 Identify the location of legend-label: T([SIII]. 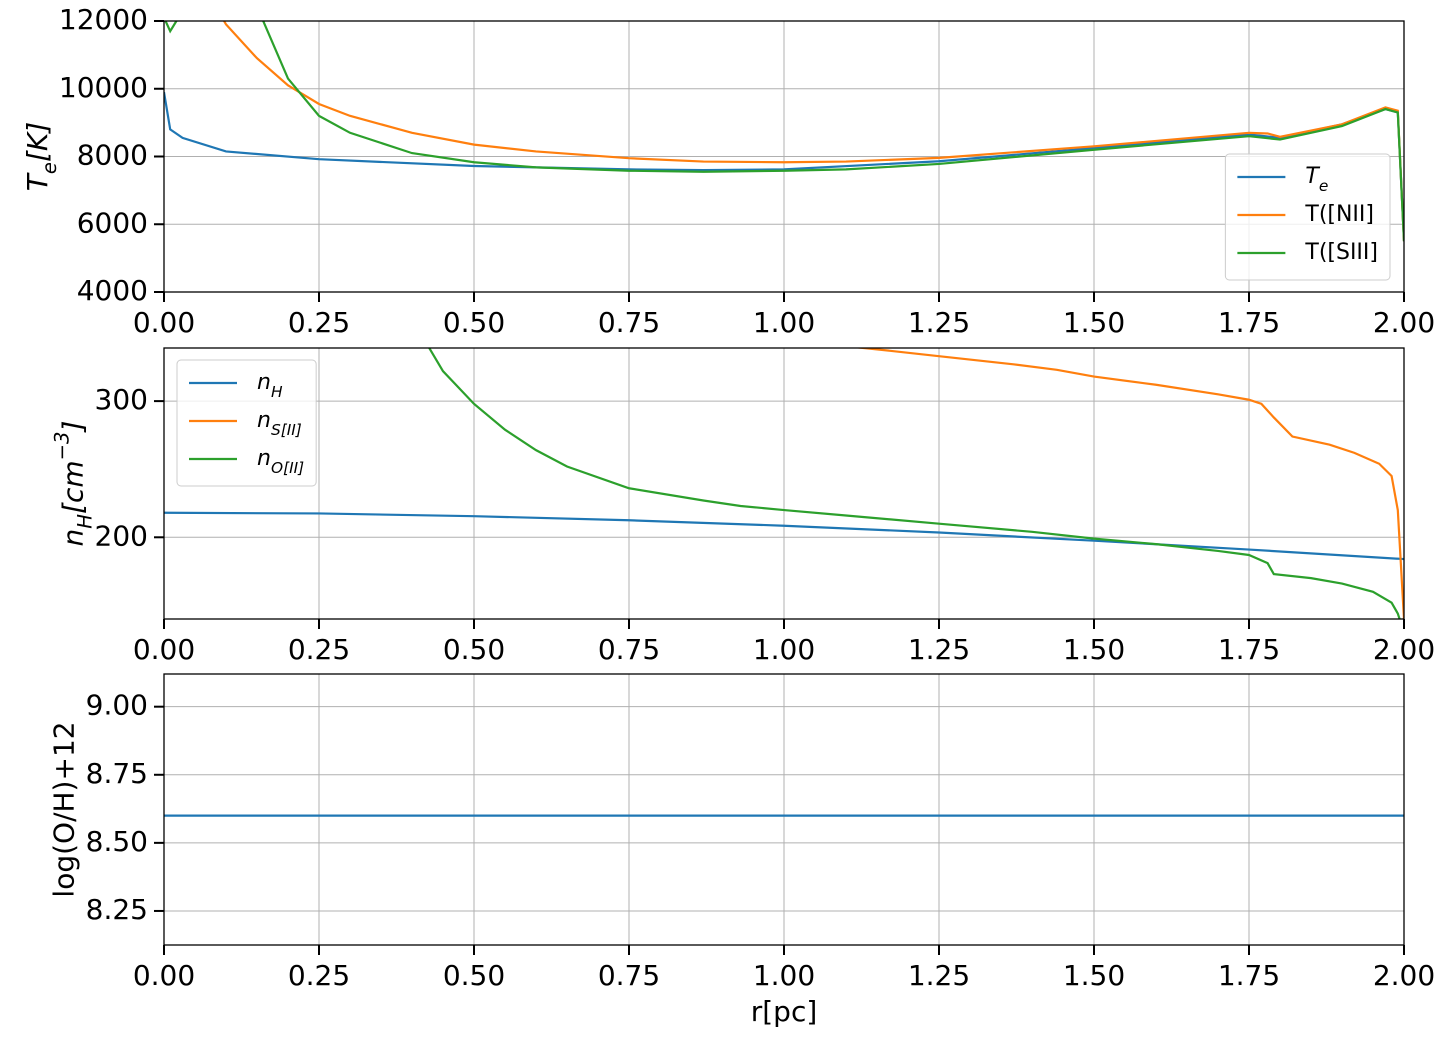
(1341, 252).